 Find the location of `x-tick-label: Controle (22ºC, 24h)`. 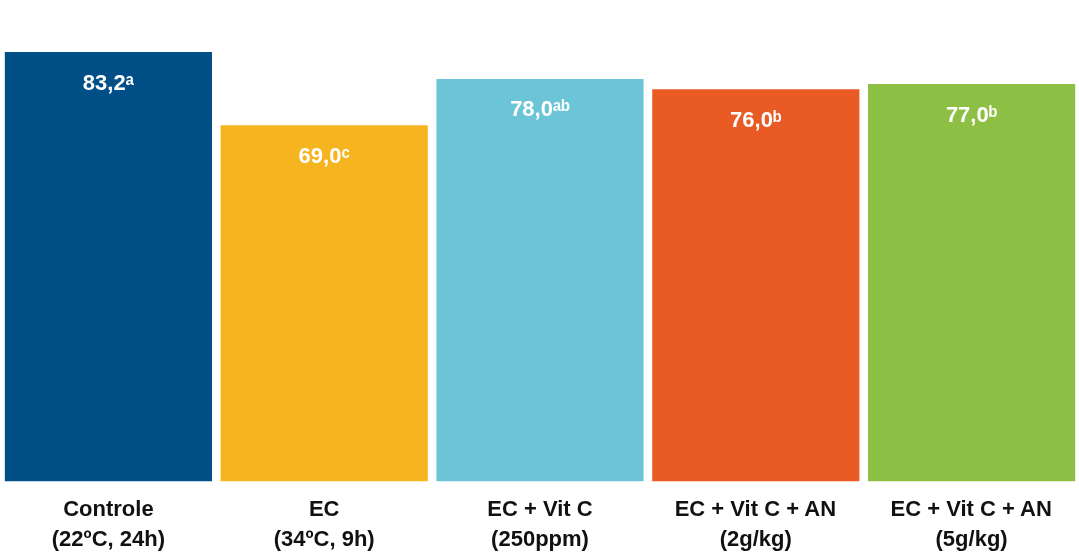

x-tick-label: Controle (22ºC, 24h) is located at coordinates (108, 523).